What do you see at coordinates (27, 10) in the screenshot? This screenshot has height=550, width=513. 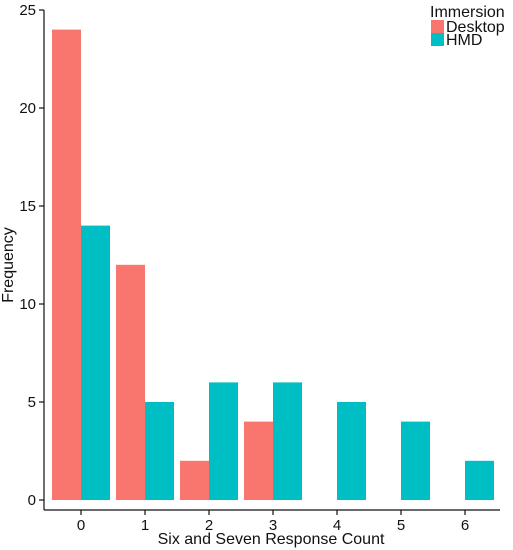 I see `y-tick-label-25: 25` at bounding box center [27, 10].